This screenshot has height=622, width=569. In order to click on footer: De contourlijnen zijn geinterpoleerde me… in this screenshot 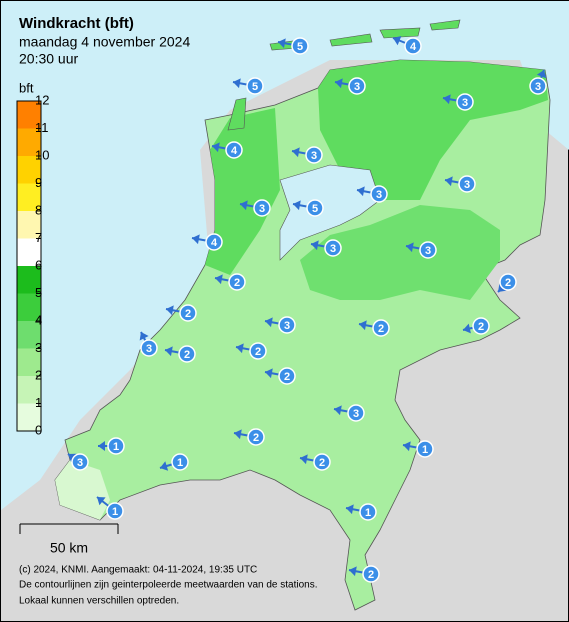, I will do `click(168, 585)`.